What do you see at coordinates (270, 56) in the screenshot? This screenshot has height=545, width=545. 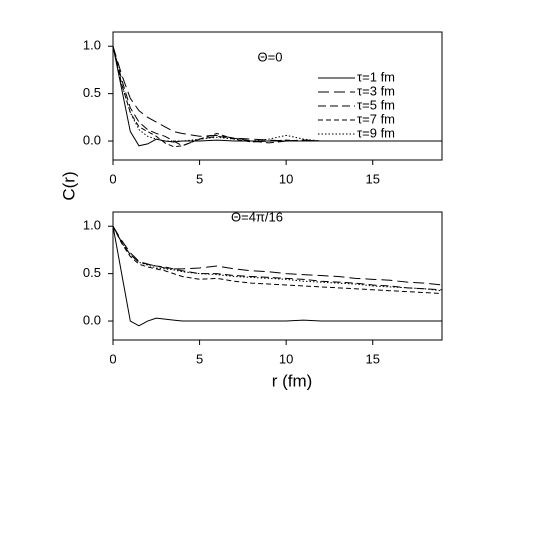 I see `panel-annotation: Θ=0` at bounding box center [270, 56].